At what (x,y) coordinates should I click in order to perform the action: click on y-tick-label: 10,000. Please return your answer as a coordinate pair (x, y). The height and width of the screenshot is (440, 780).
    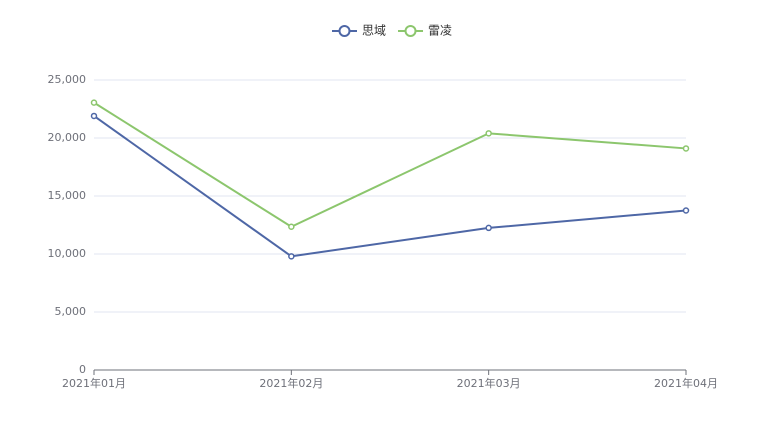
    Looking at the image, I should click on (67, 253).